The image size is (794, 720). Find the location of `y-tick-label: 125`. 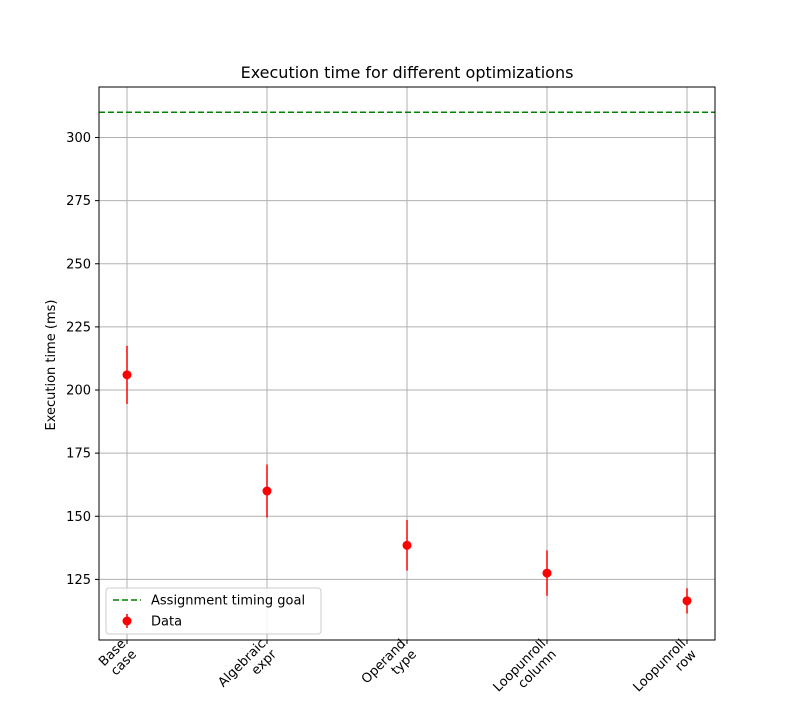

y-tick-label: 125 is located at coordinates (78, 580).